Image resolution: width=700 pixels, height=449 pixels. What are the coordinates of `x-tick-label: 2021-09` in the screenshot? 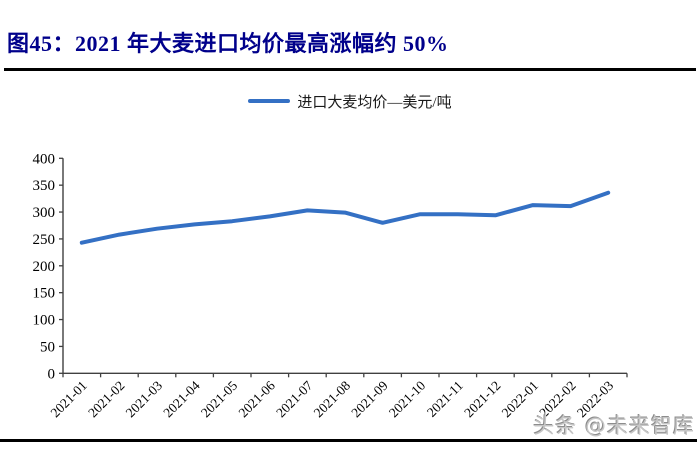 It's located at (369, 399).